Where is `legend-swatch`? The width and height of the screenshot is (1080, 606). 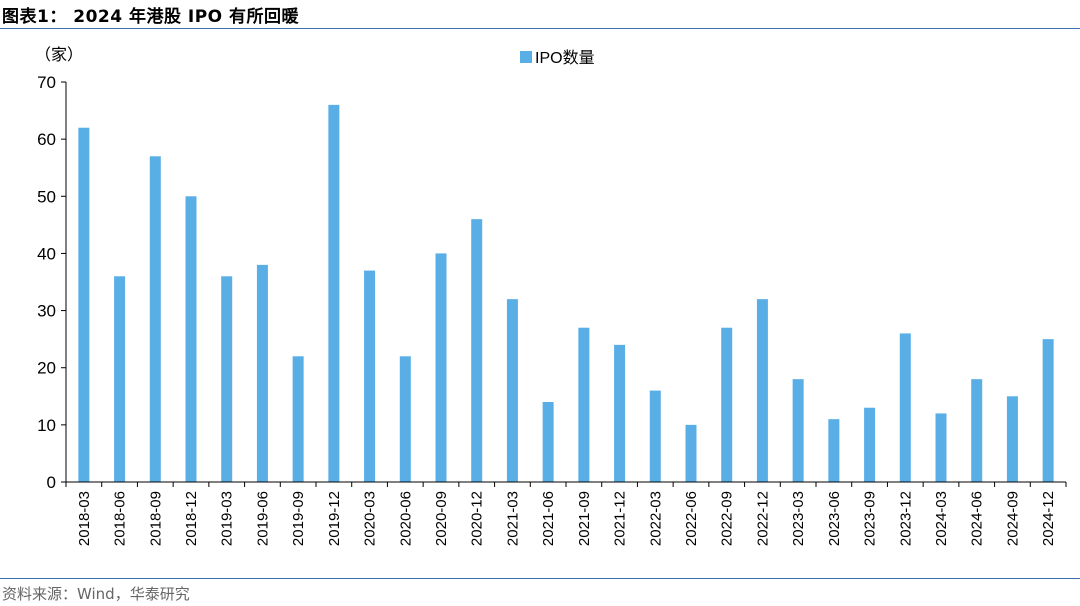
legend-swatch is located at coordinates (526, 57).